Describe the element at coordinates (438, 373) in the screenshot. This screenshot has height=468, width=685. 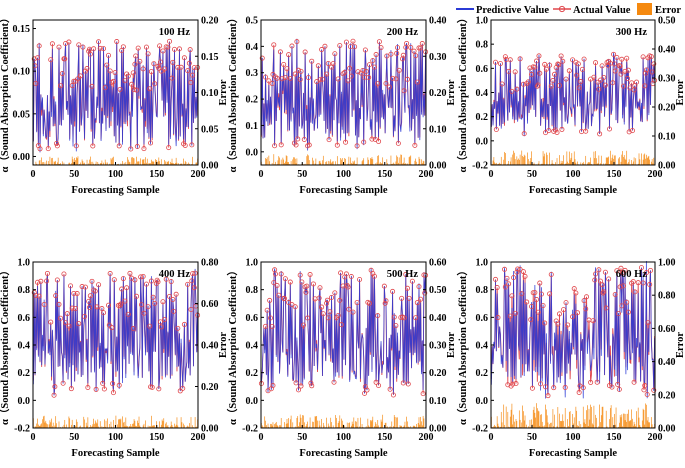
I see `y2-tick-label: 0.20` at that location.